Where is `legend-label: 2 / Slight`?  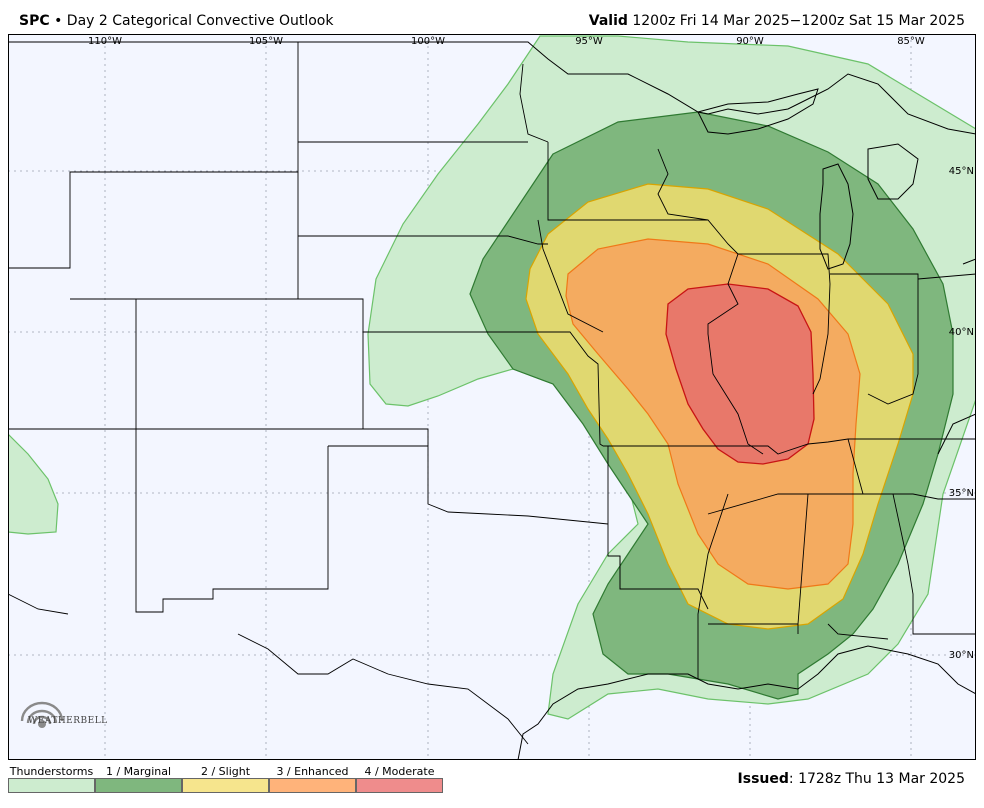
legend-label: 2 / Slight is located at coordinates (225, 771).